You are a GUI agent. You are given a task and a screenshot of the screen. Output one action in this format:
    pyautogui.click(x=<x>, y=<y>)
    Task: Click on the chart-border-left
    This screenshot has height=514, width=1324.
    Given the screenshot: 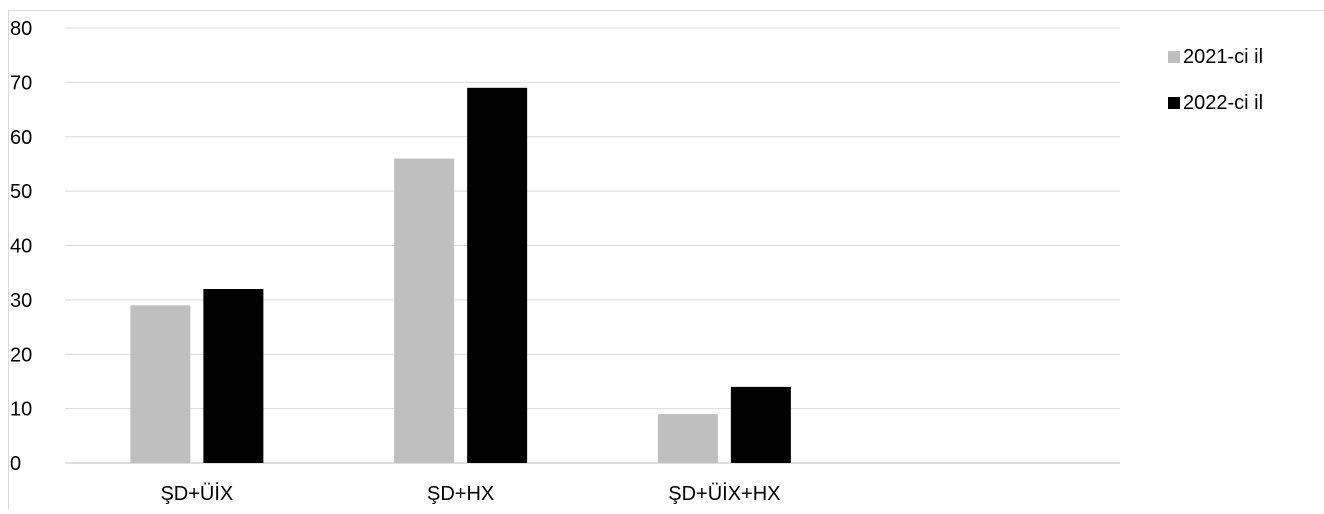 What is the action you would take?
    pyautogui.click(x=8, y=259)
    